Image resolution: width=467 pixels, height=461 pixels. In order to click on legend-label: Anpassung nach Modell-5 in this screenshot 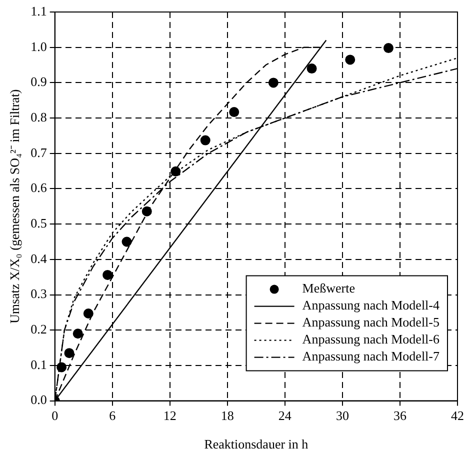, I will do `click(371, 322)`.